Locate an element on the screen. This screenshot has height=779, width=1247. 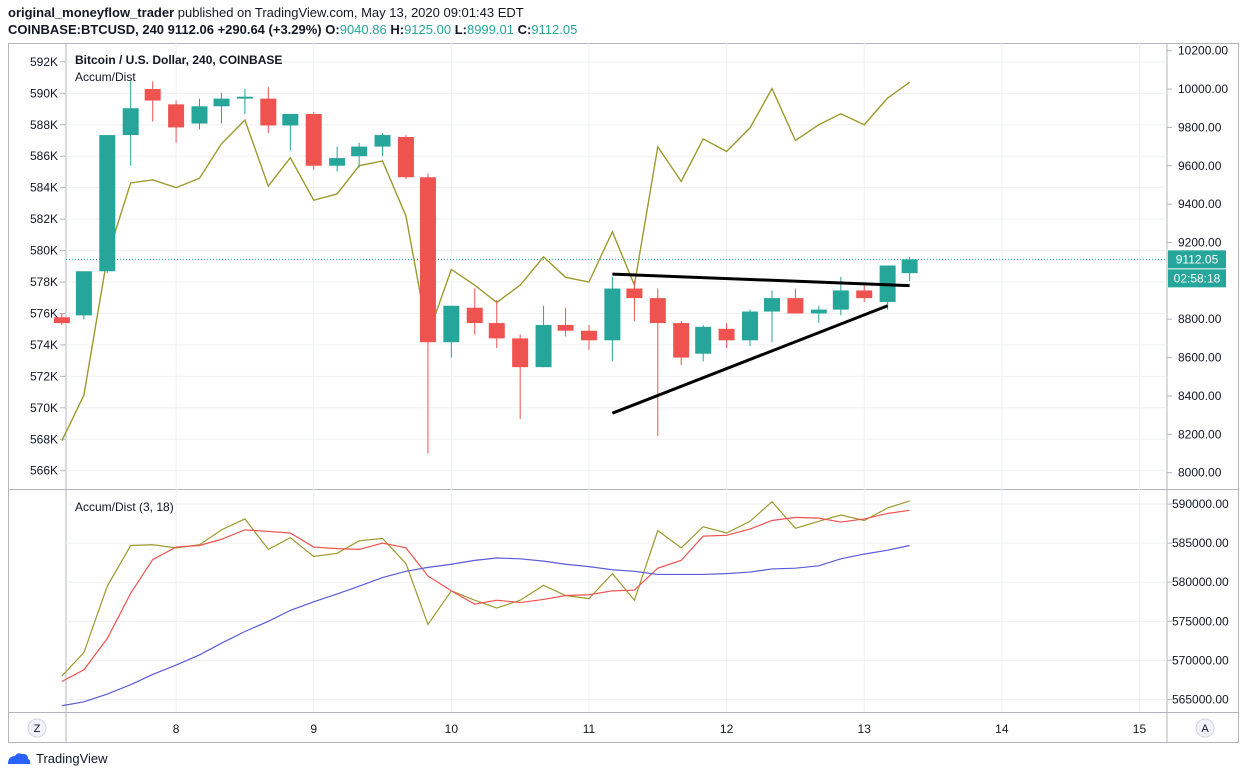
a-button-label: A is located at coordinates (1205, 729).